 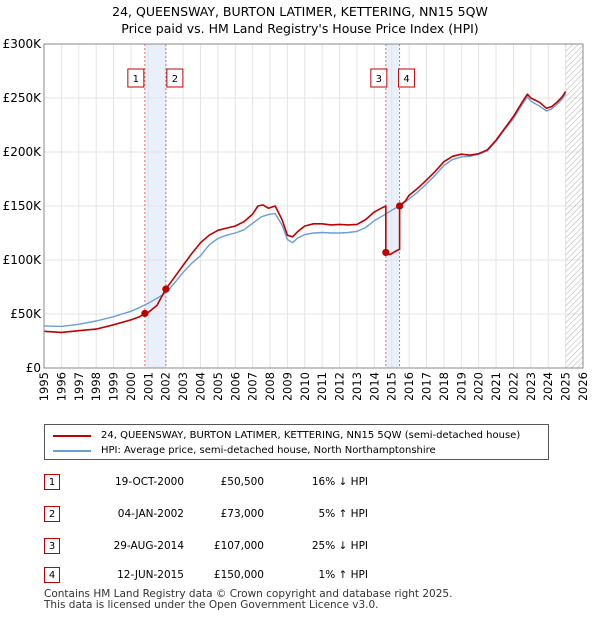 I want to click on sale-hpi-diff: 25% ↓ HPI, so click(x=339, y=546).